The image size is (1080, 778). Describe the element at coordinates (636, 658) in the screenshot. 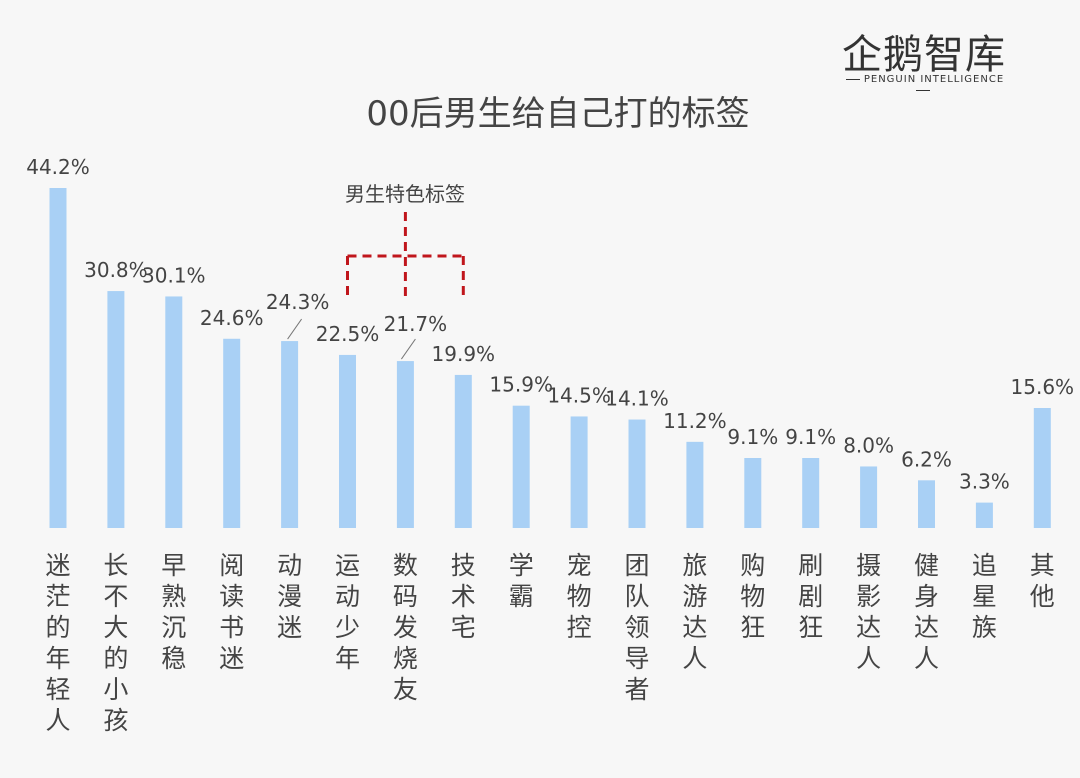

I see `category-label: 导` at that location.